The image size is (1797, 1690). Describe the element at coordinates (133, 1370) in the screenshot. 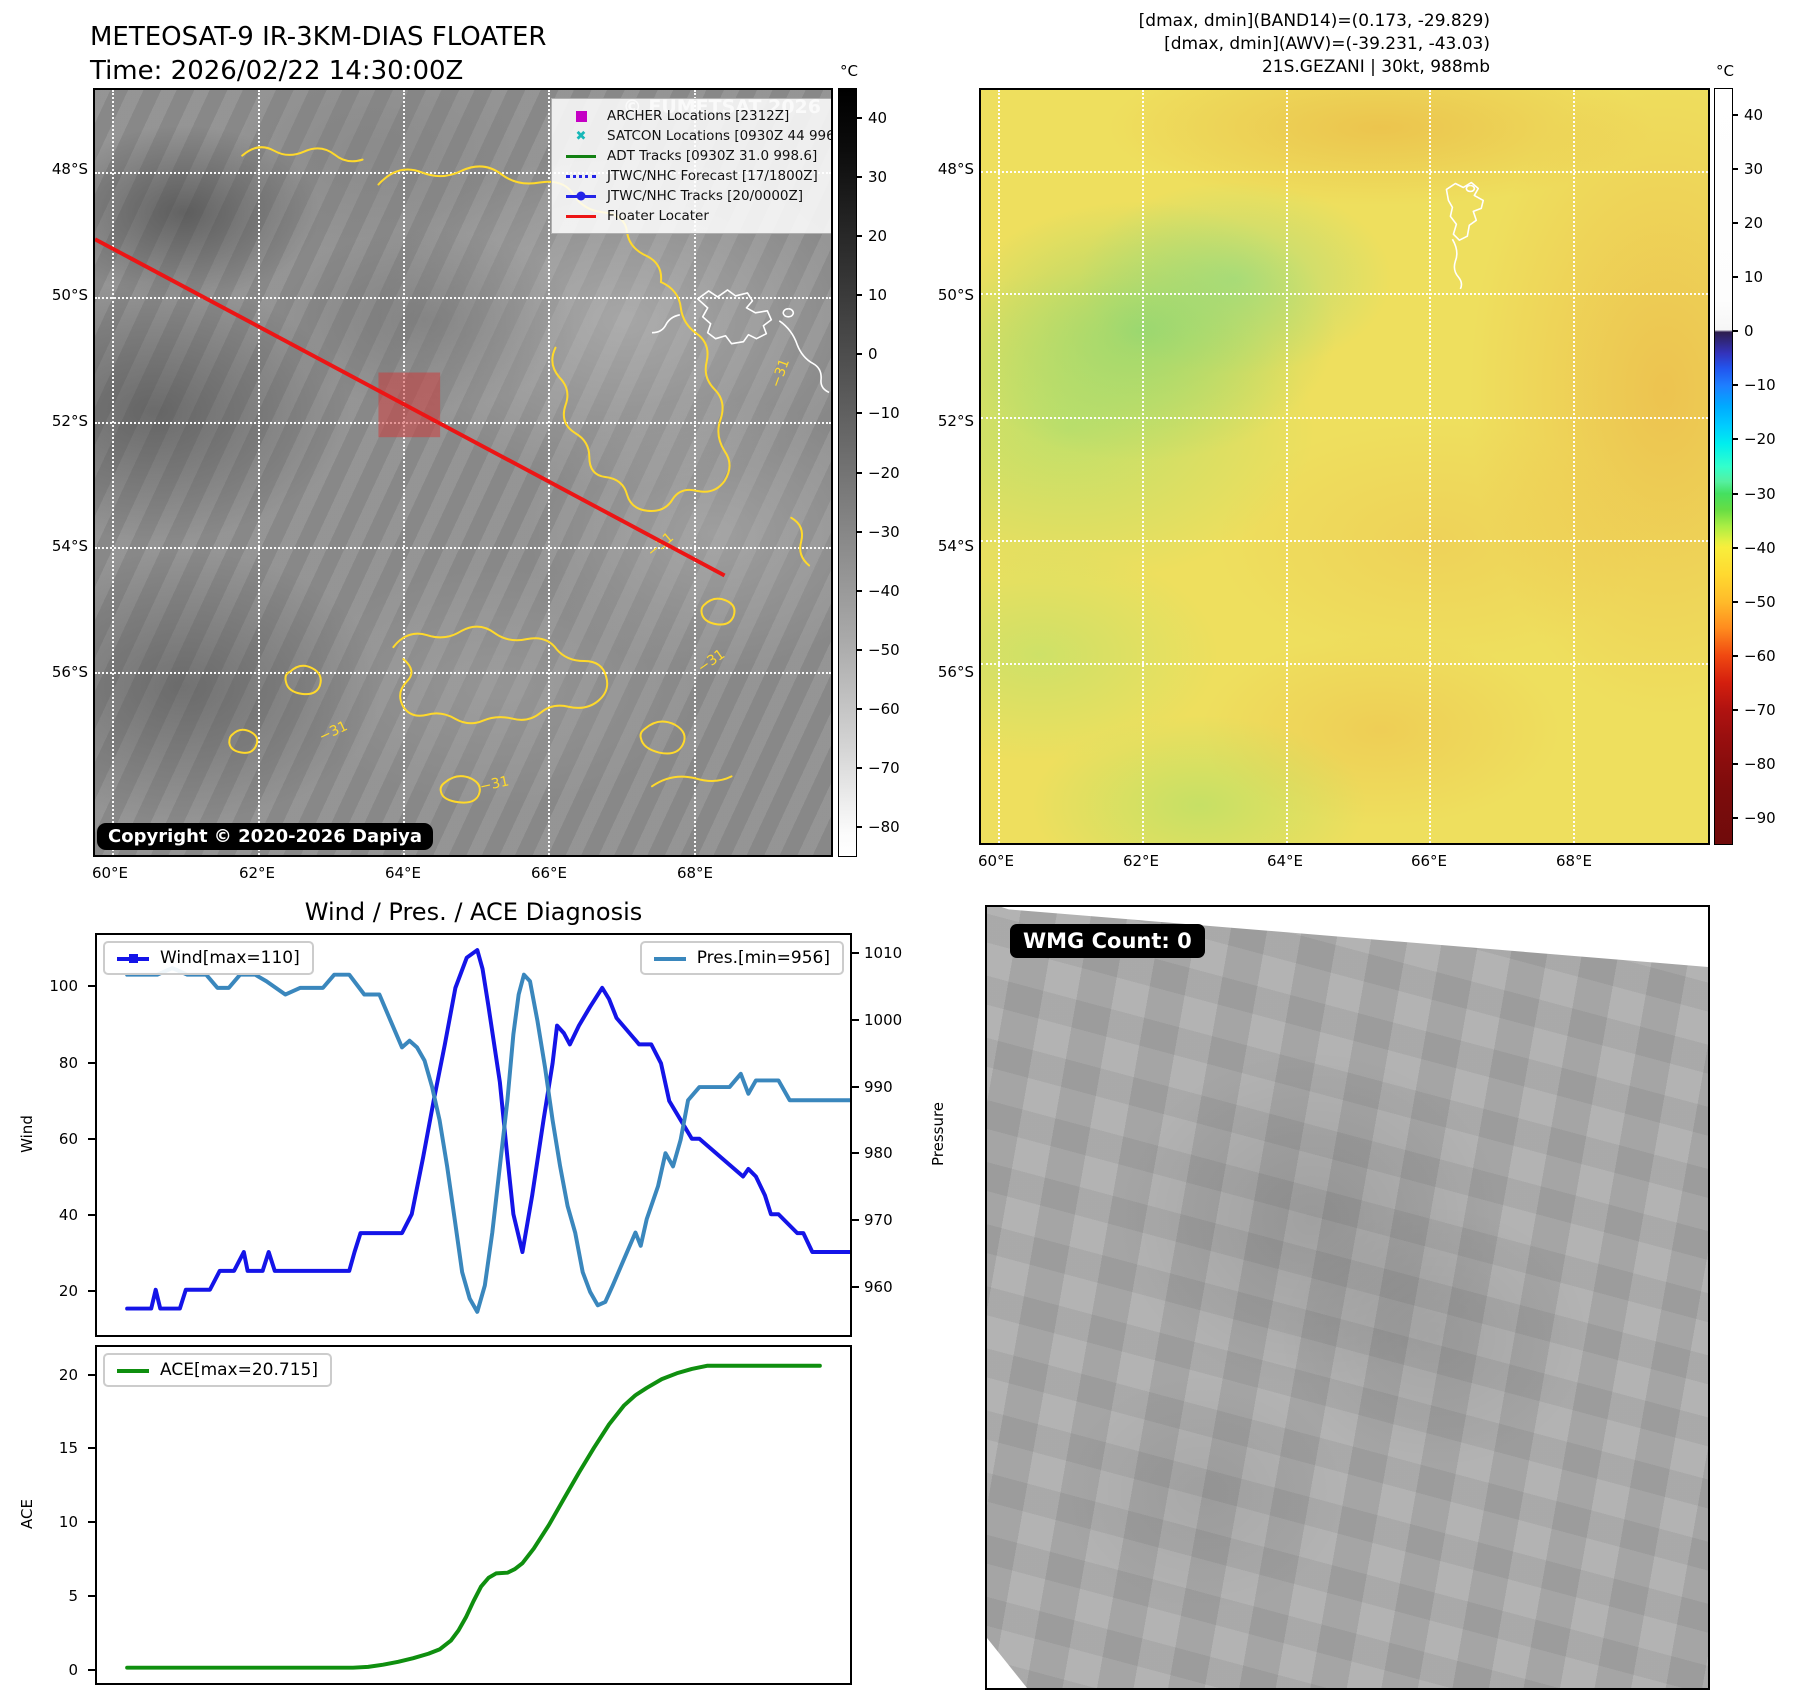

I see `ace-legend-swatch` at that location.